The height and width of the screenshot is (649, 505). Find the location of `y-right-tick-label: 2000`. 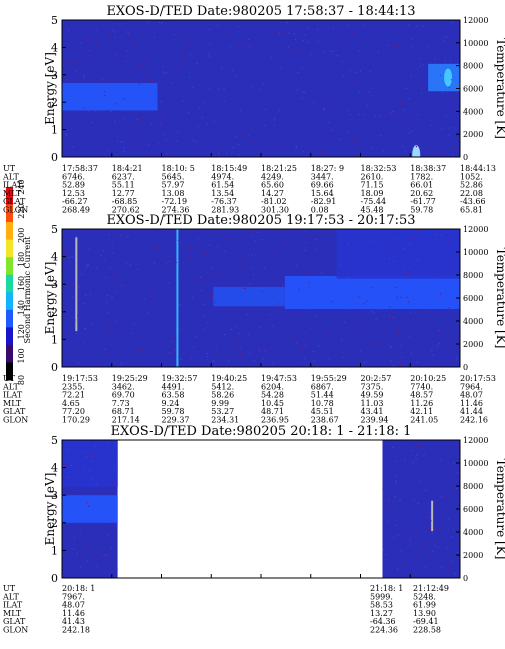

y-right-tick-label: 2000 is located at coordinates (473, 134).